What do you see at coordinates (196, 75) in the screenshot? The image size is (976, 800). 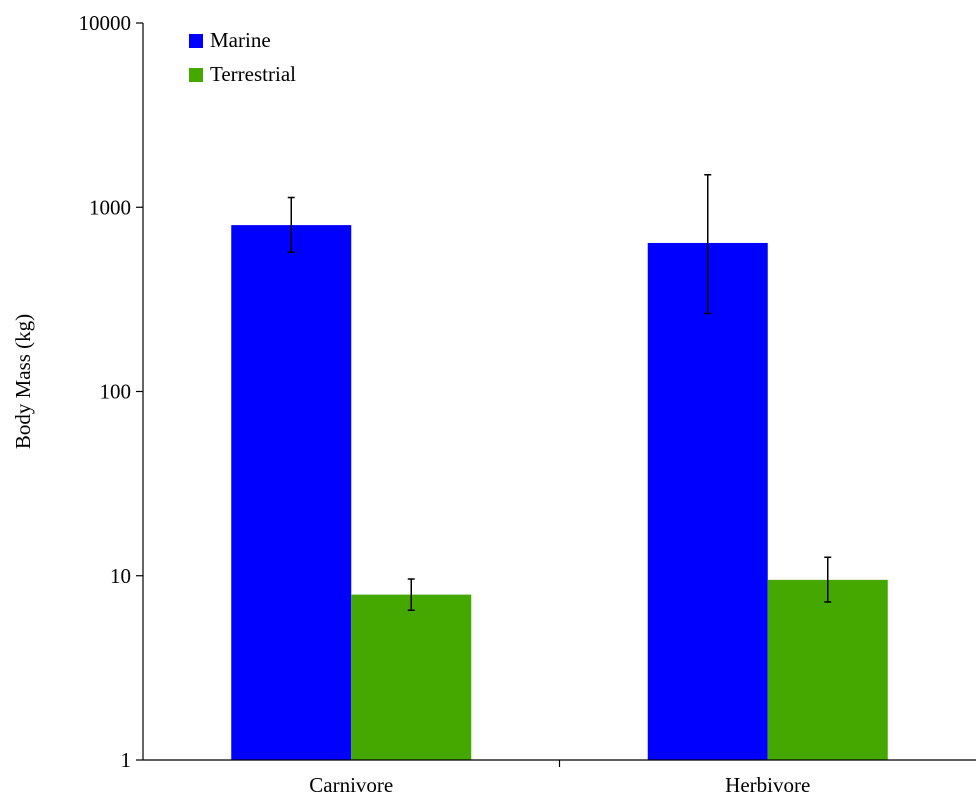 I see `legend-swatch-terrestrial` at bounding box center [196, 75].